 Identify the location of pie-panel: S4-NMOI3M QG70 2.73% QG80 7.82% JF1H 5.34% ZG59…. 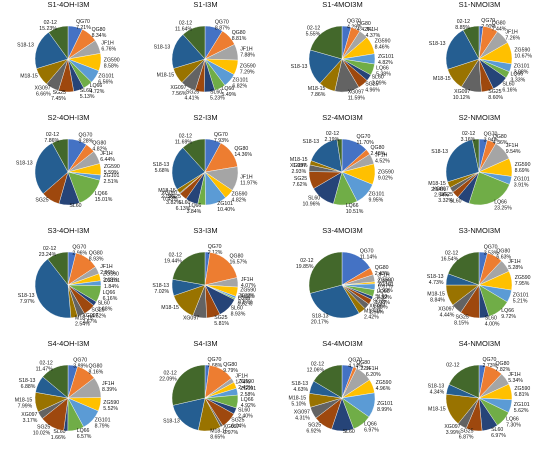
(479, 395).